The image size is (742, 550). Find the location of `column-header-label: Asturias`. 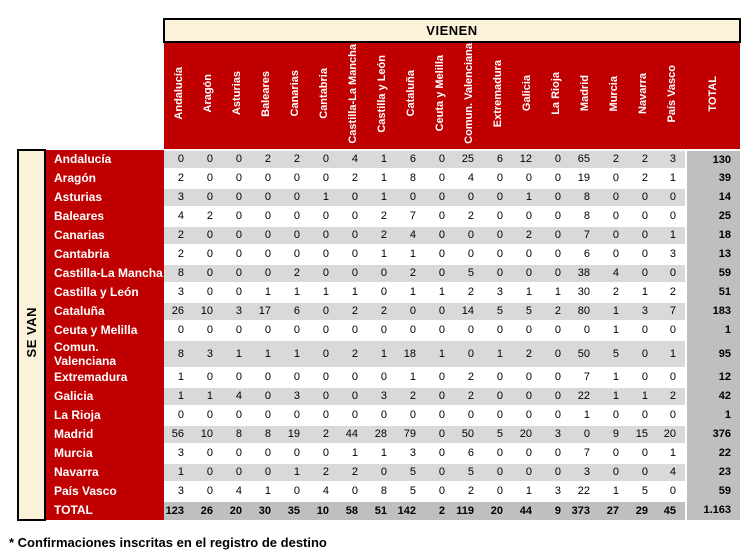

column-header-label: Asturias is located at coordinates (236, 93).